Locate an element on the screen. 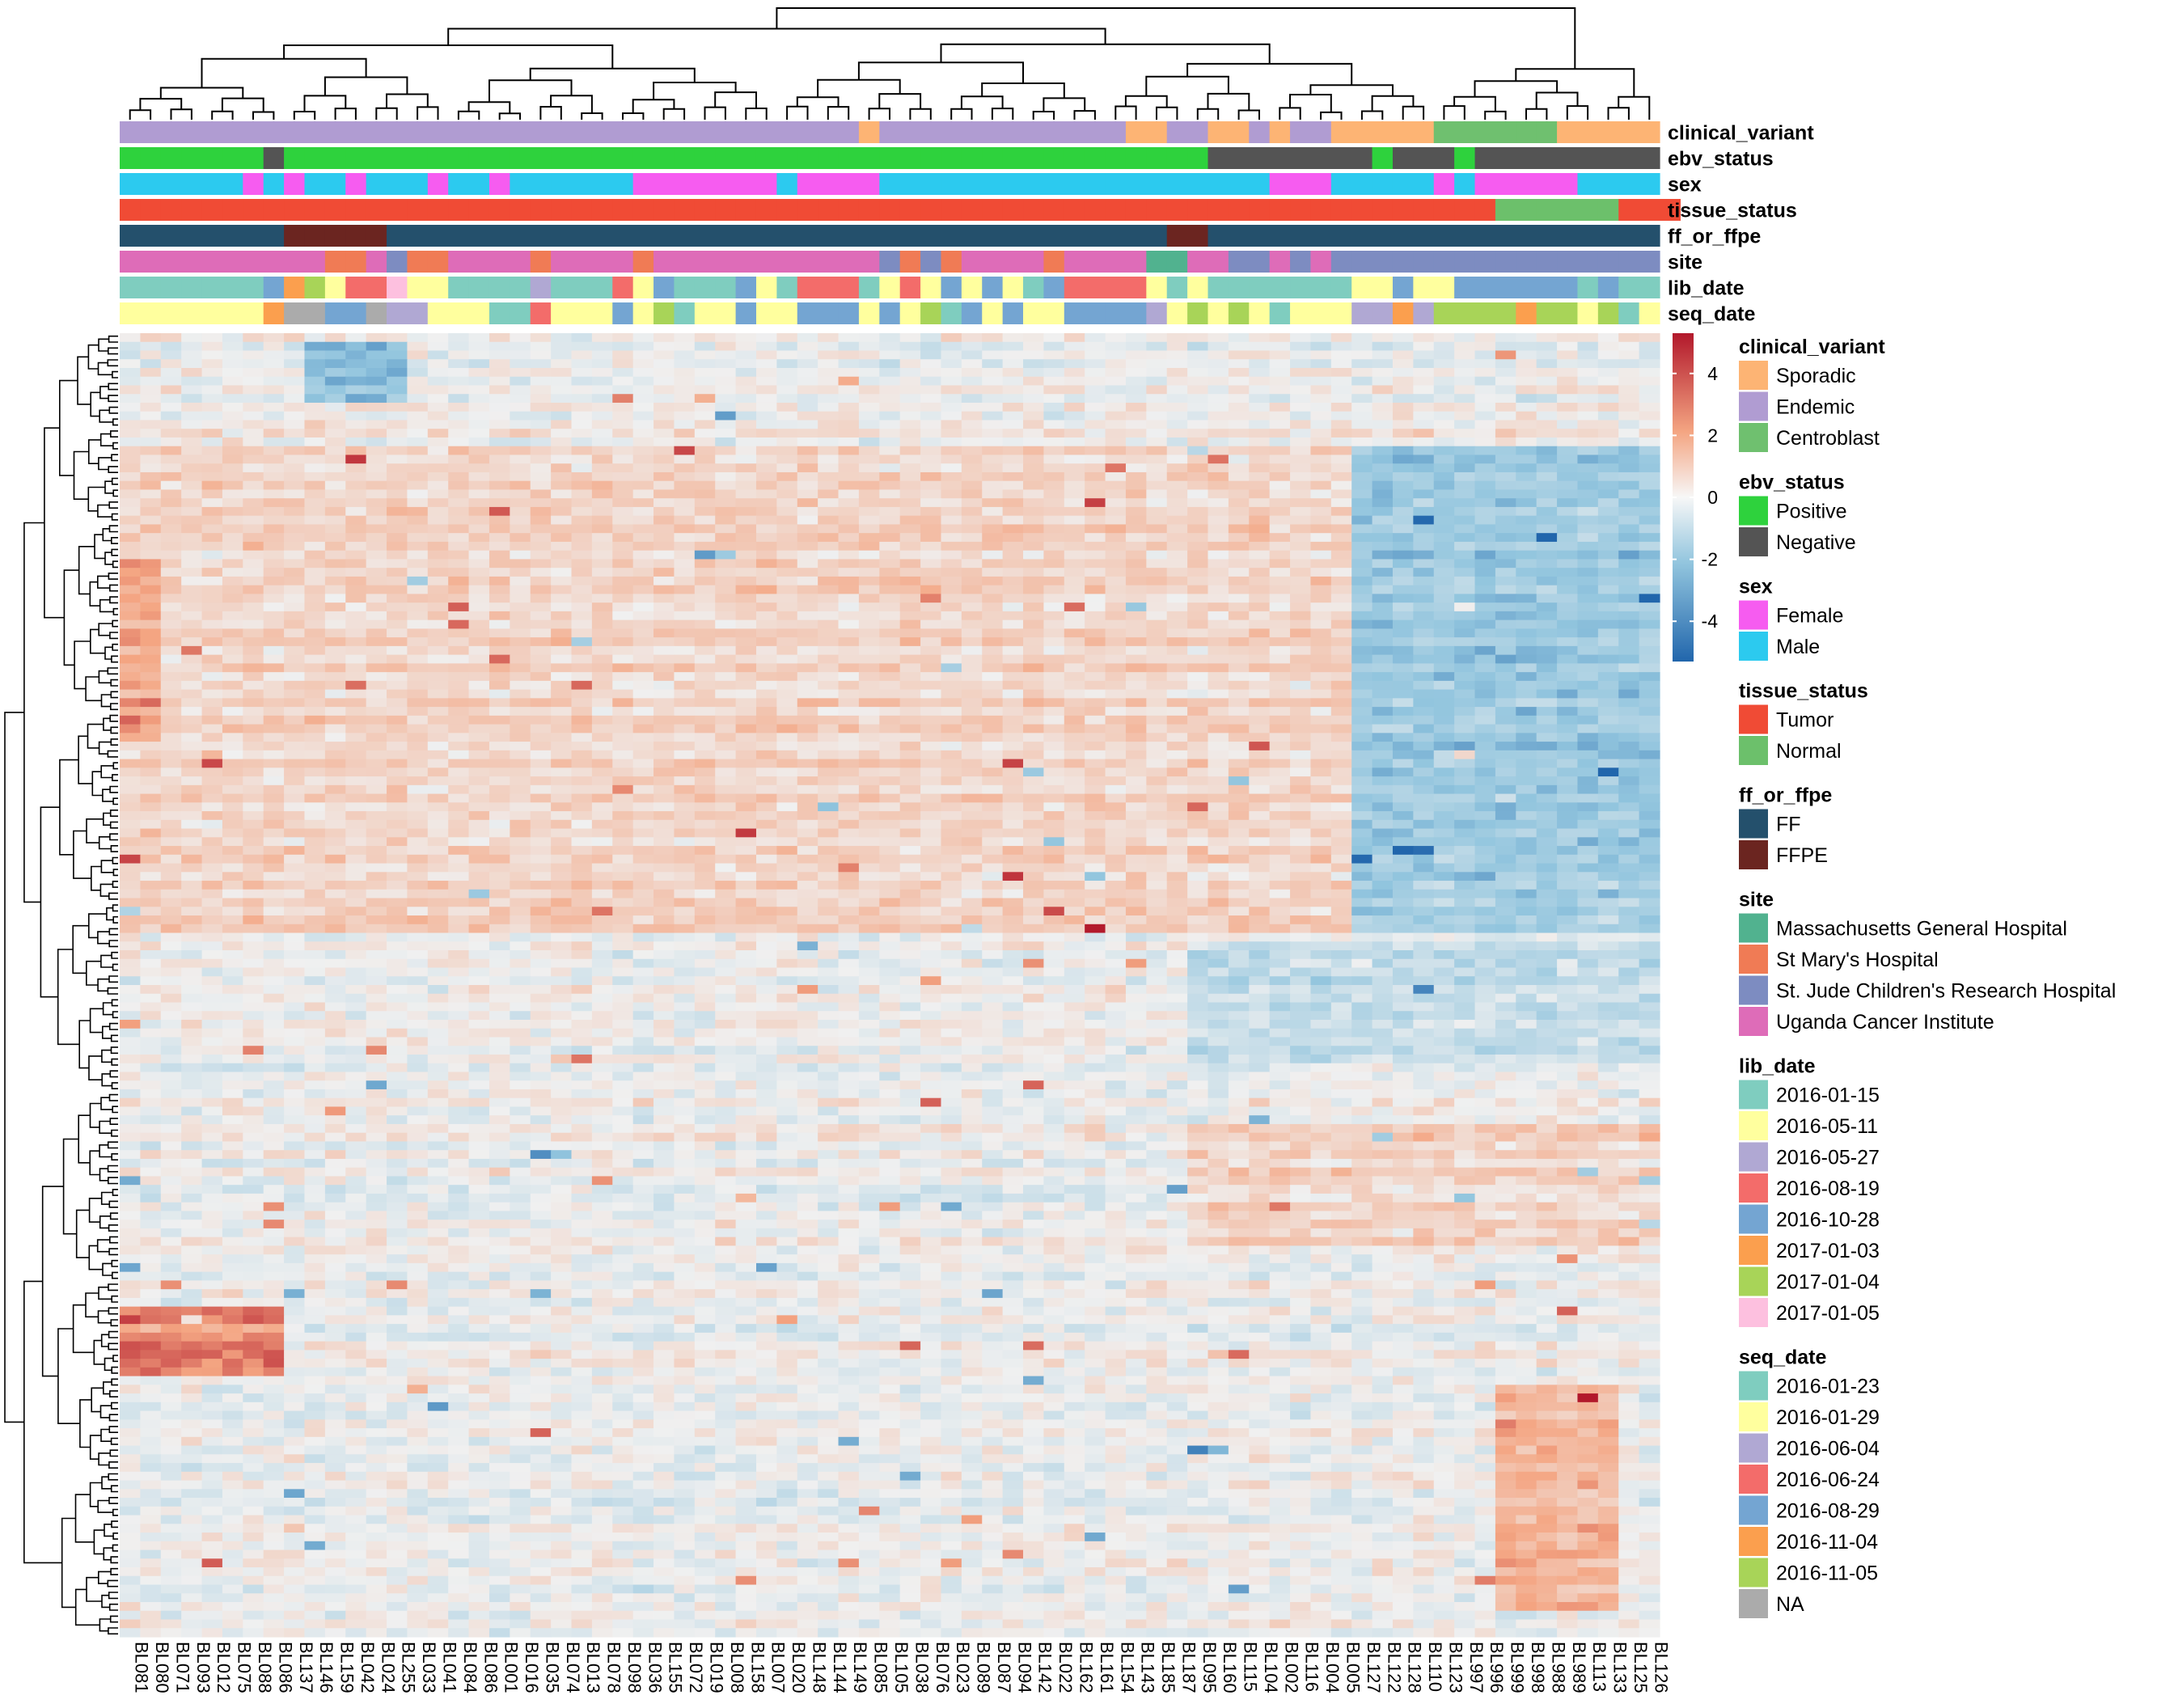 Image resolution: width=2174 pixels, height=1708 pixels. annotation-cell-sex is located at coordinates (1649, 184).